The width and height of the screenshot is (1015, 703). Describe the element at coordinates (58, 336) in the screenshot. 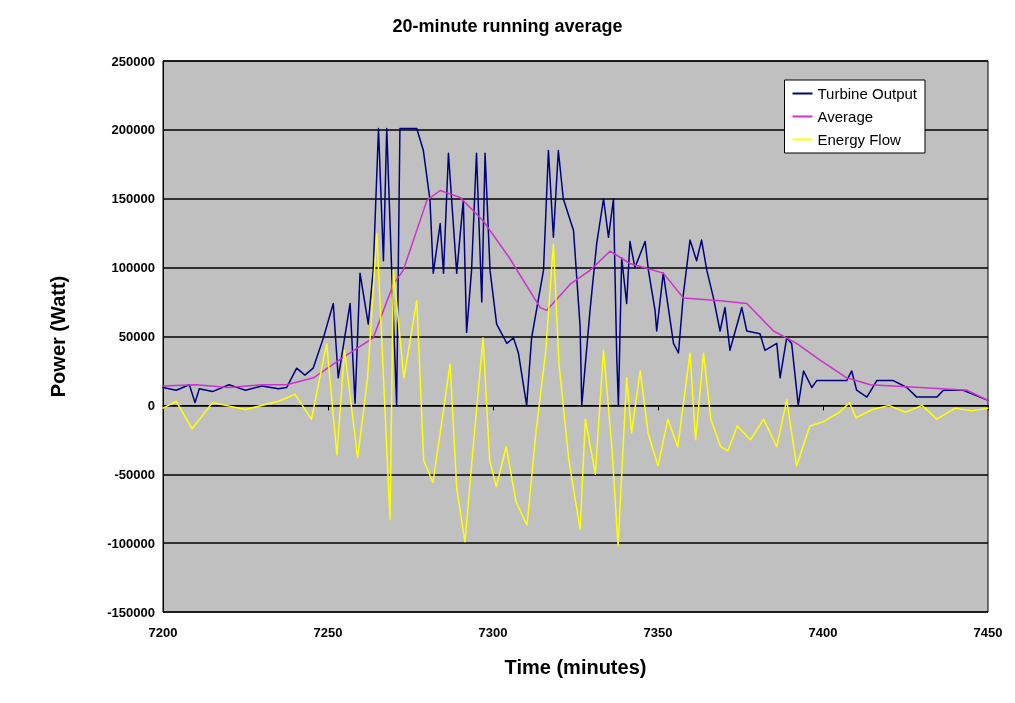

I see `y-axis-title: Power (Watt)` at that location.